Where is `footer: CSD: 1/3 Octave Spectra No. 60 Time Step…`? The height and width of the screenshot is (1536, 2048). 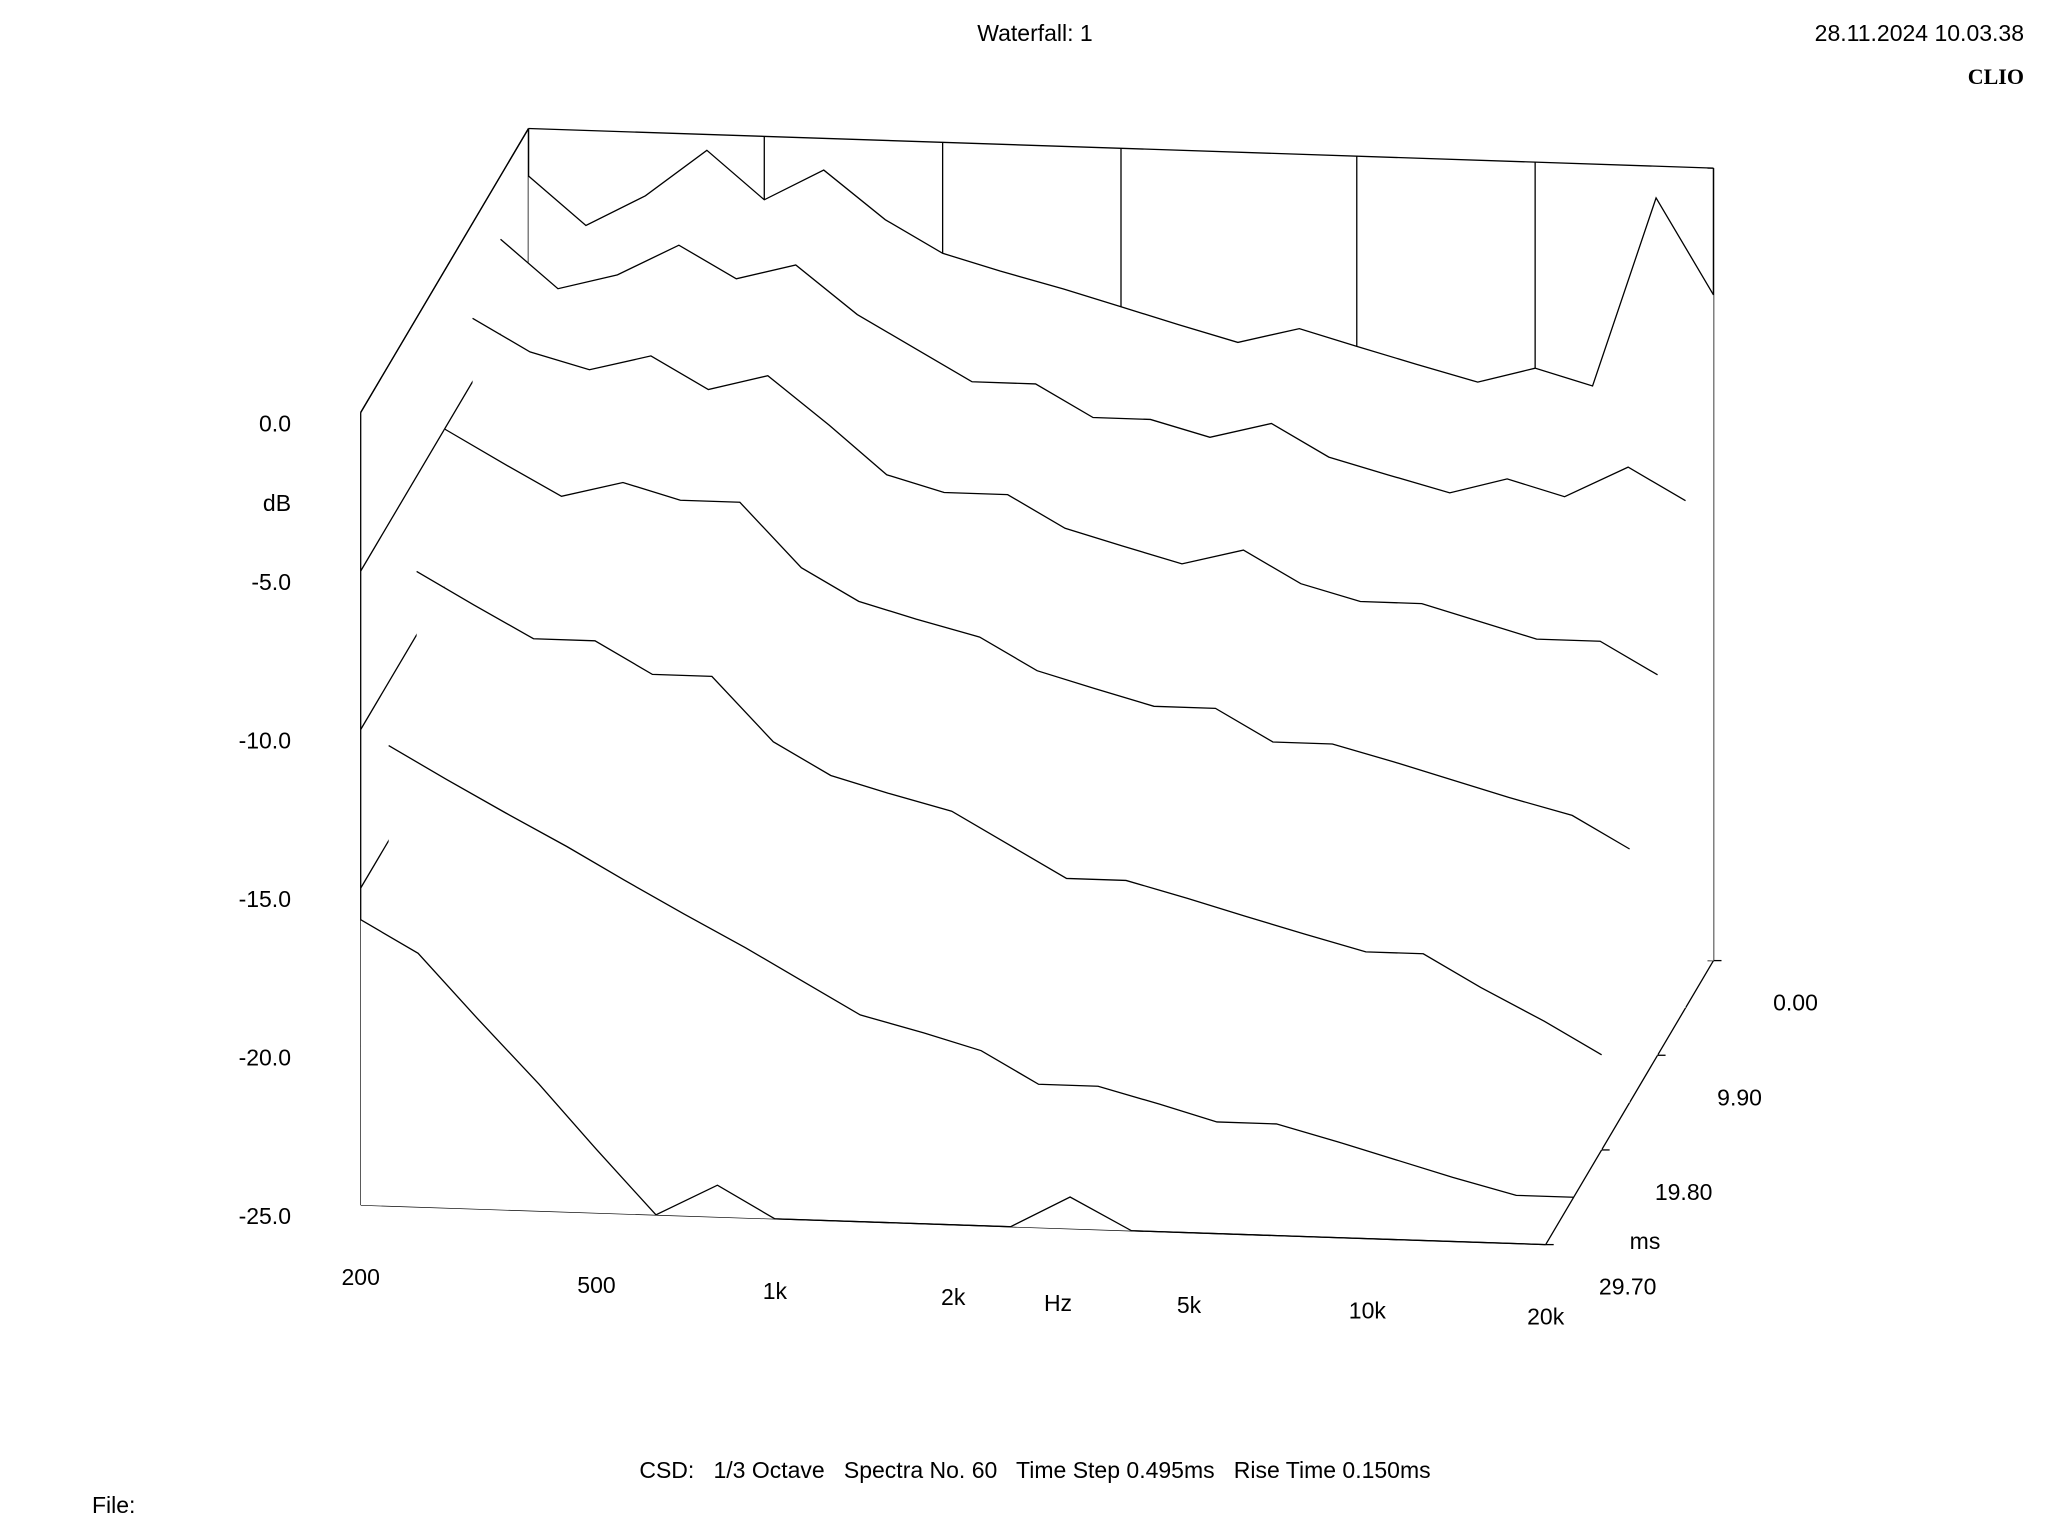 footer: CSD: 1/3 Octave Spectra No. 60 Time Step… is located at coordinates (1034, 1470).